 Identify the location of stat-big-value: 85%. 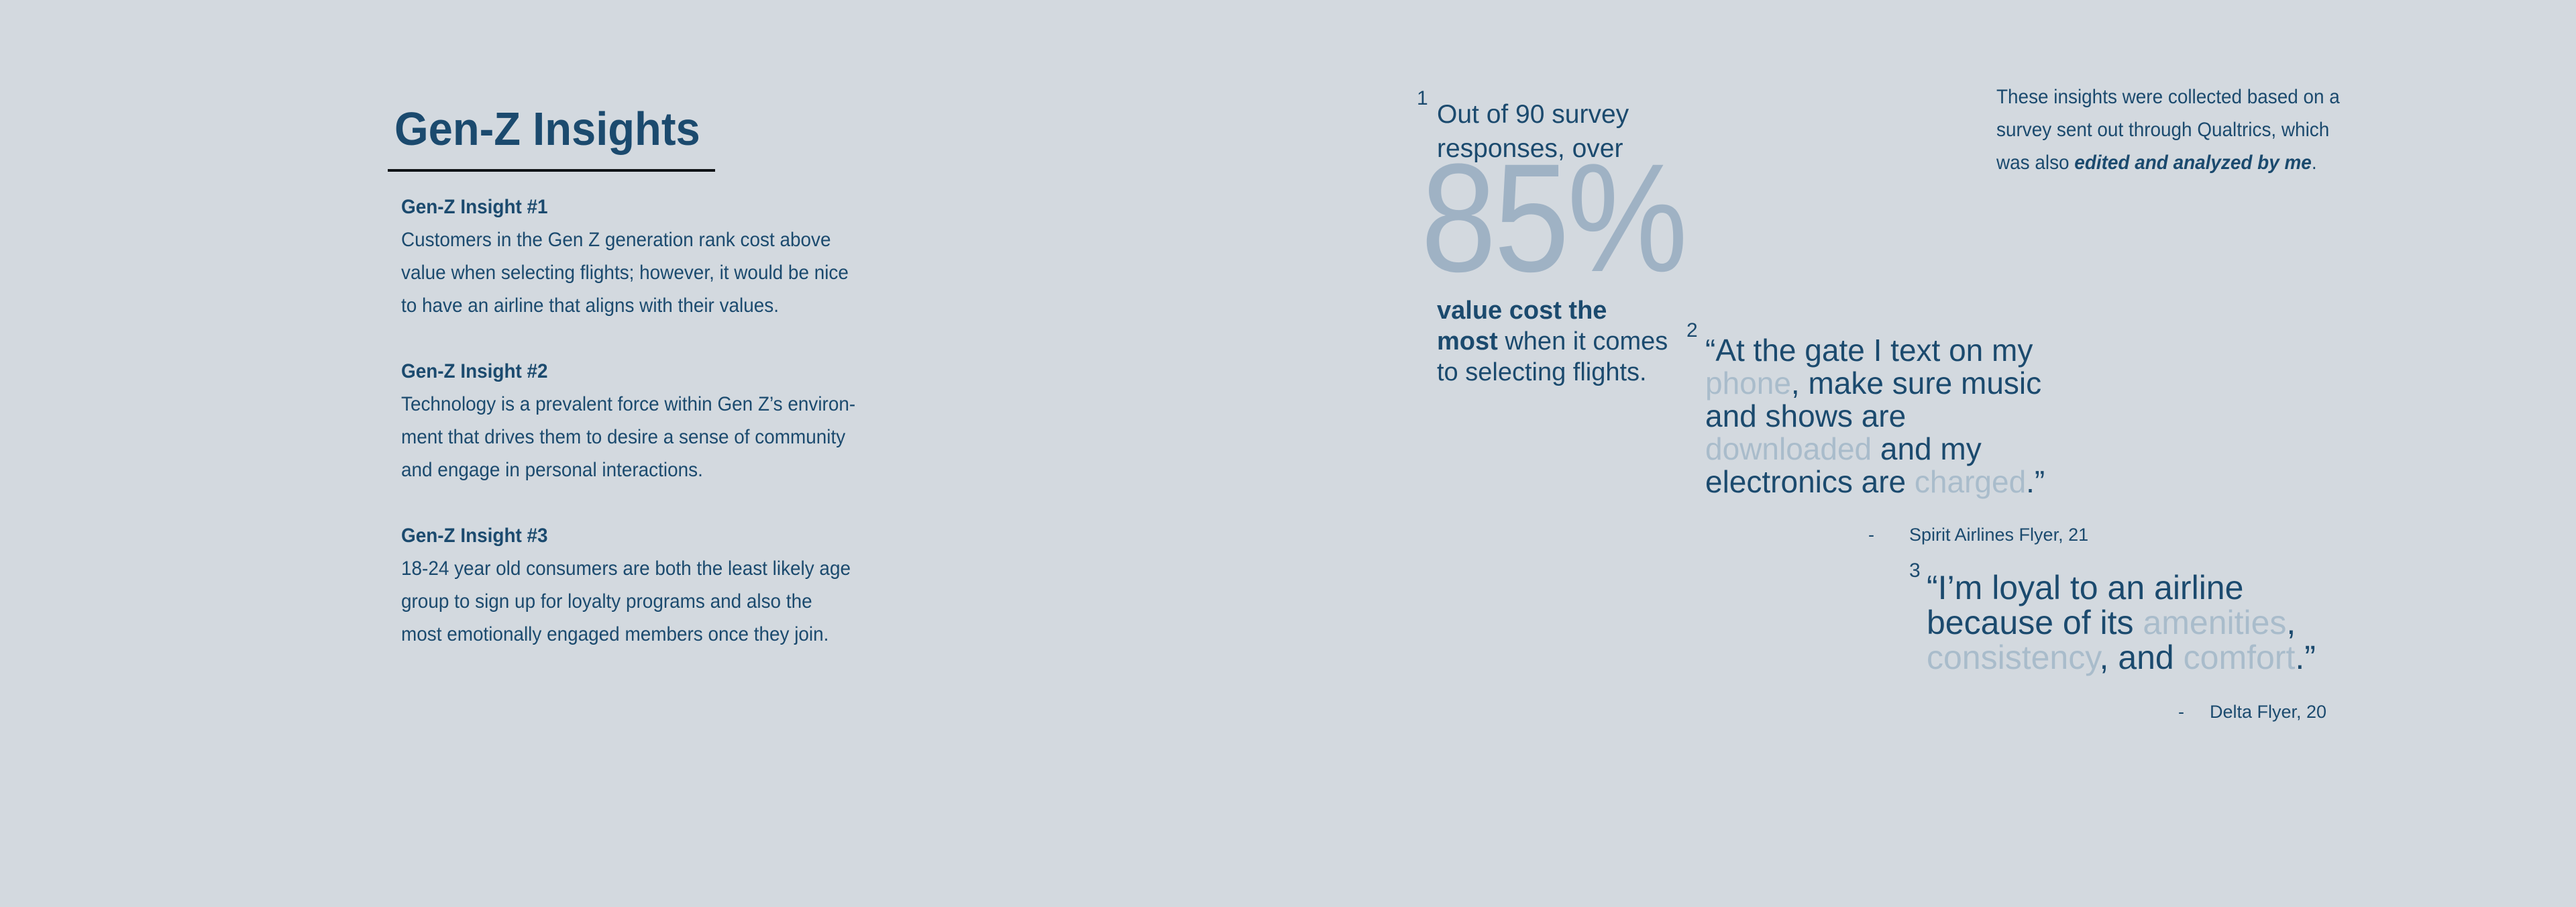
(1554, 217).